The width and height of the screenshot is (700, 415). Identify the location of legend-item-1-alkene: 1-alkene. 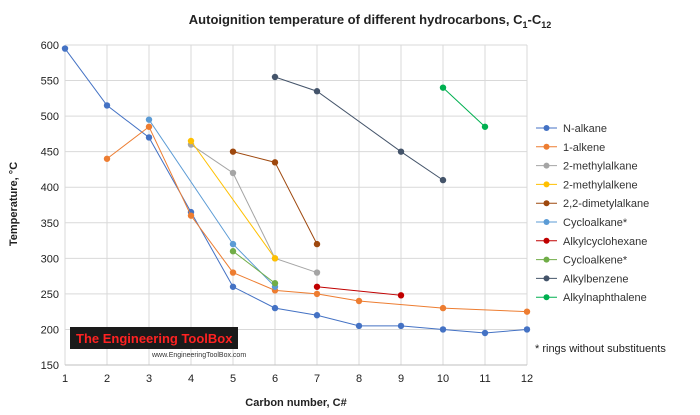
(570, 148).